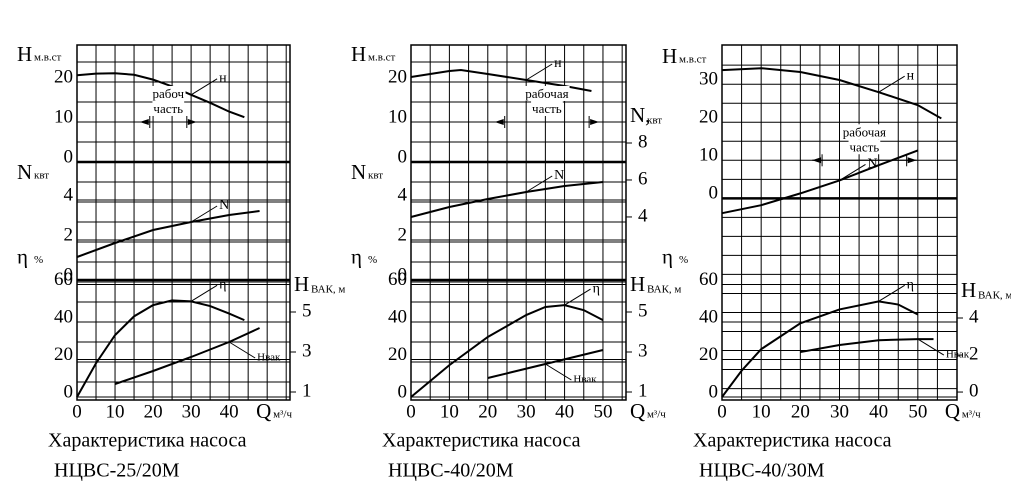  Describe the element at coordinates (640, 115) in the screenshot. I see `y2-axis-label: N,` at that location.